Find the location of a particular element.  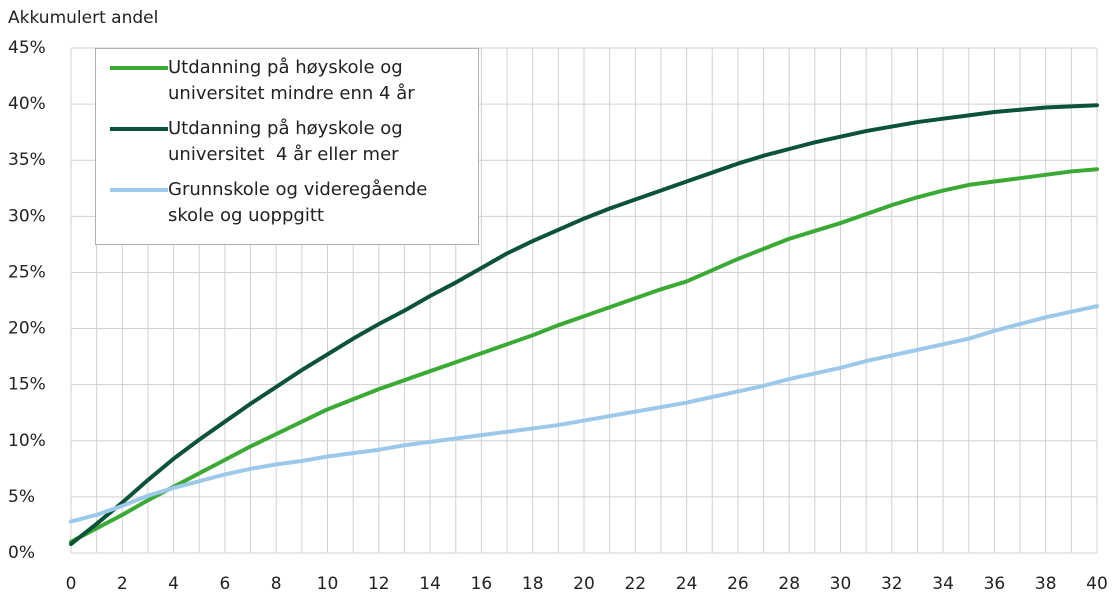

x-tick-label: 4 is located at coordinates (173, 584).